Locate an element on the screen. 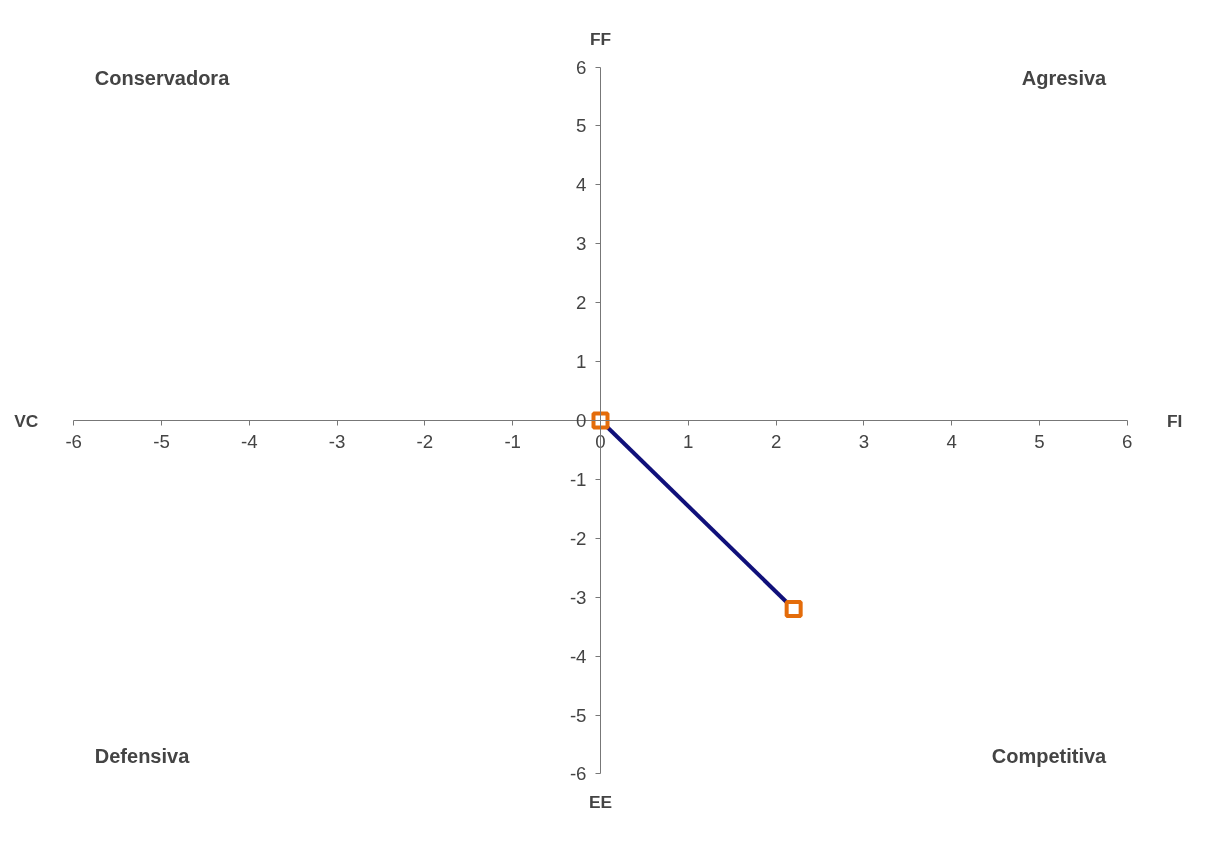 The height and width of the screenshot is (861, 1220). annotation: Defensiva is located at coordinates (142, 756).